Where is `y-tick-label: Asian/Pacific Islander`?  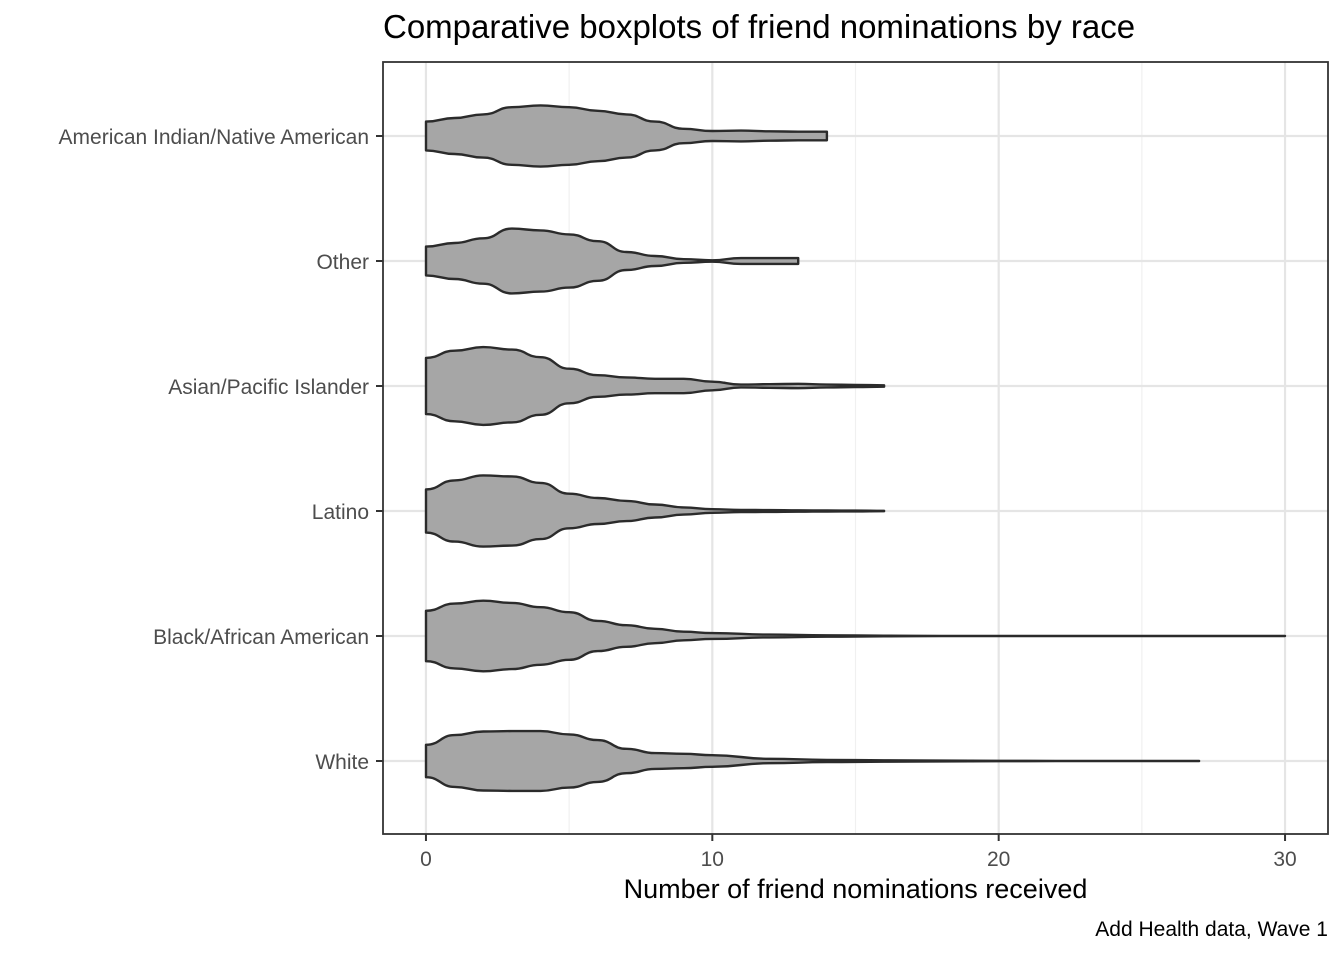
y-tick-label: Asian/Pacific Islander is located at coordinates (268, 387).